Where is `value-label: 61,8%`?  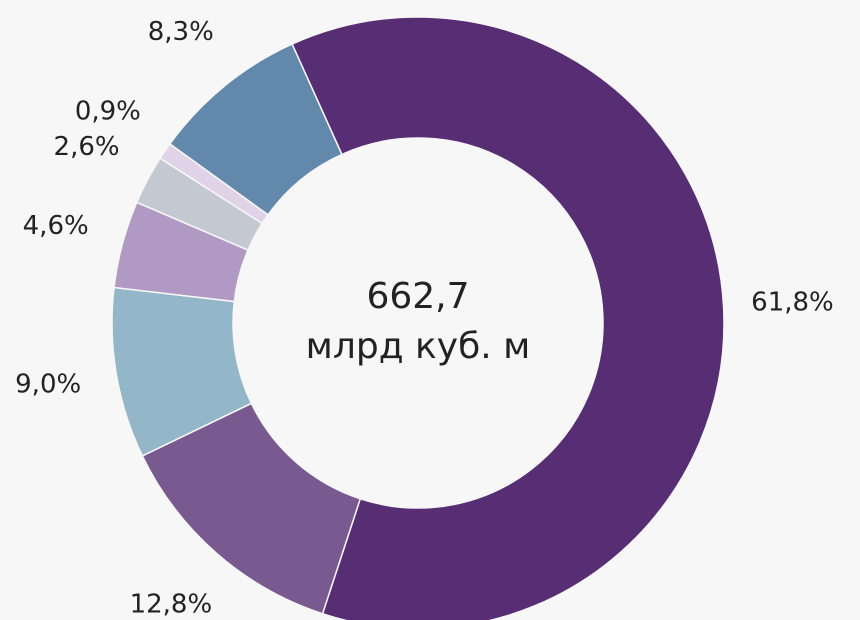 value-label: 61,8% is located at coordinates (792, 302).